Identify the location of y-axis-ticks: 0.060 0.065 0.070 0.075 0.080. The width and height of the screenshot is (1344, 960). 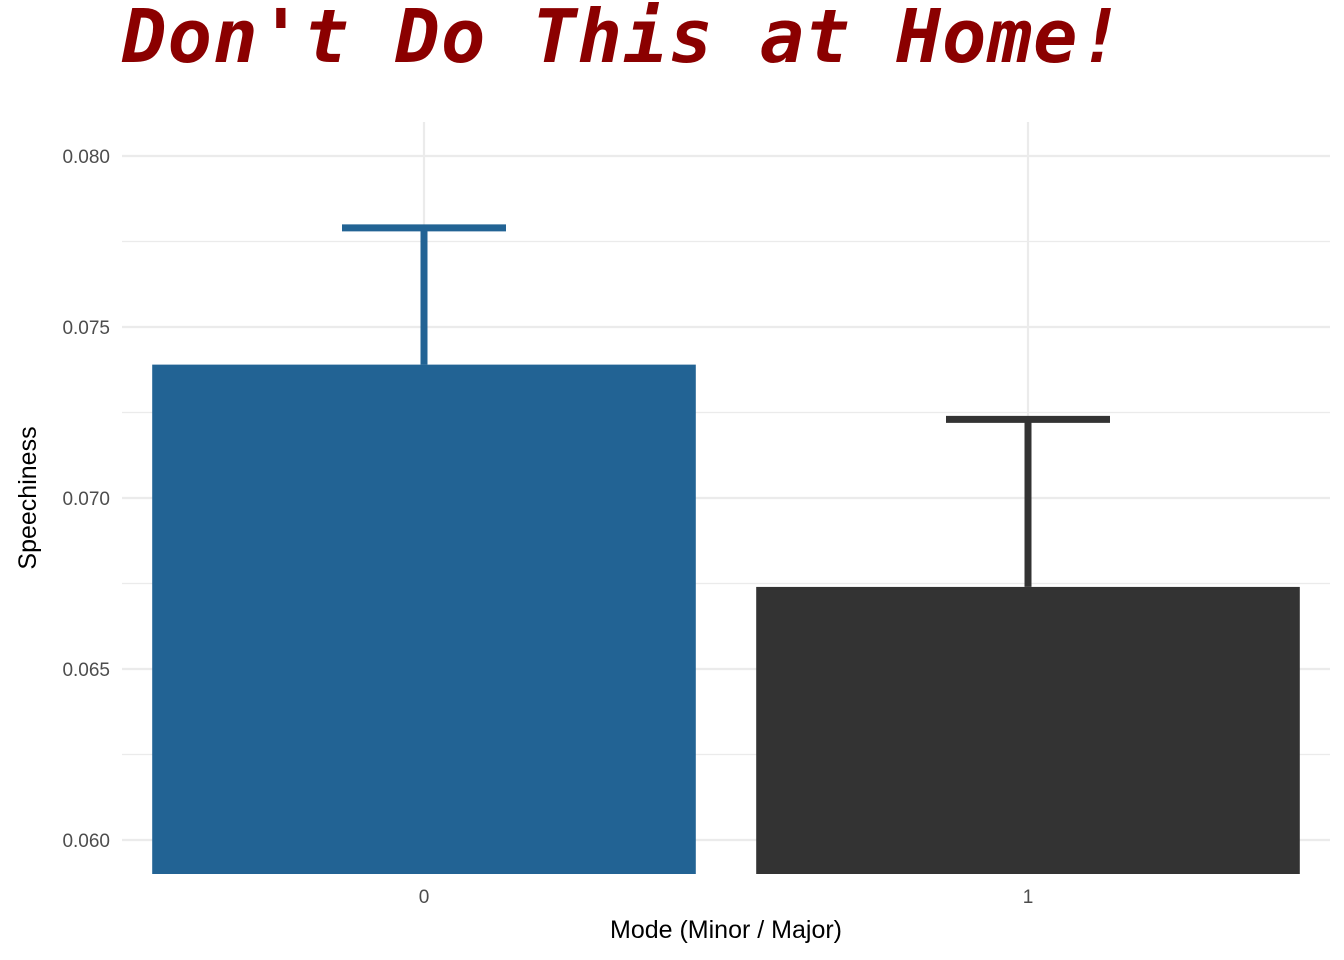
(86, 499).